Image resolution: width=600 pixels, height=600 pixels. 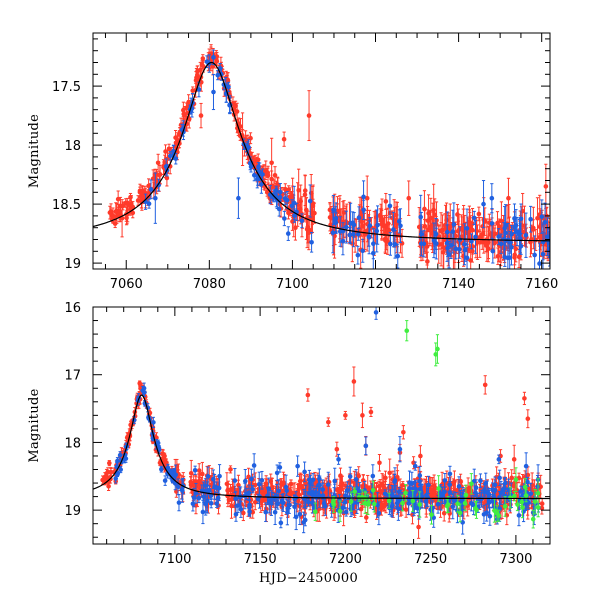 I want to click on x-tick-label: 7120, so click(x=375, y=284).